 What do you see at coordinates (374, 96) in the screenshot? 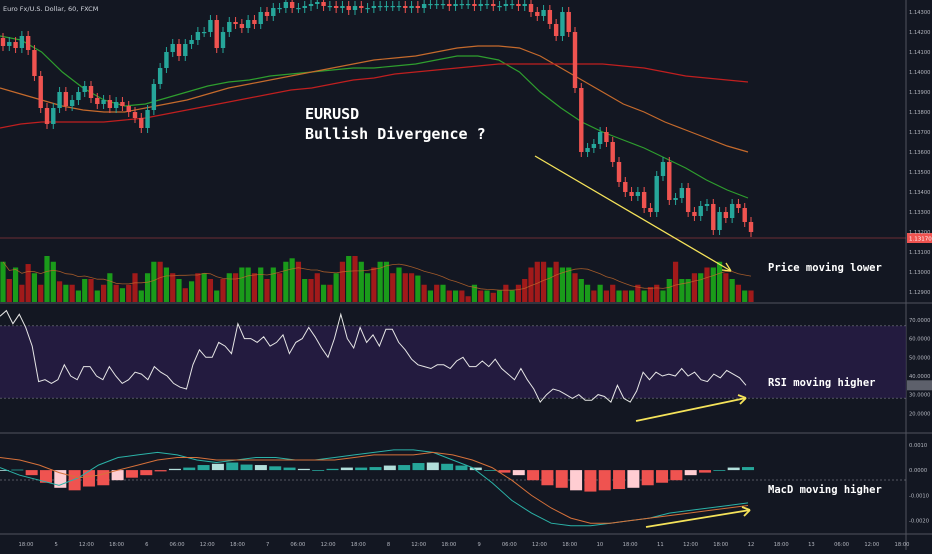
I see `moving-average-line` at bounding box center [374, 96].